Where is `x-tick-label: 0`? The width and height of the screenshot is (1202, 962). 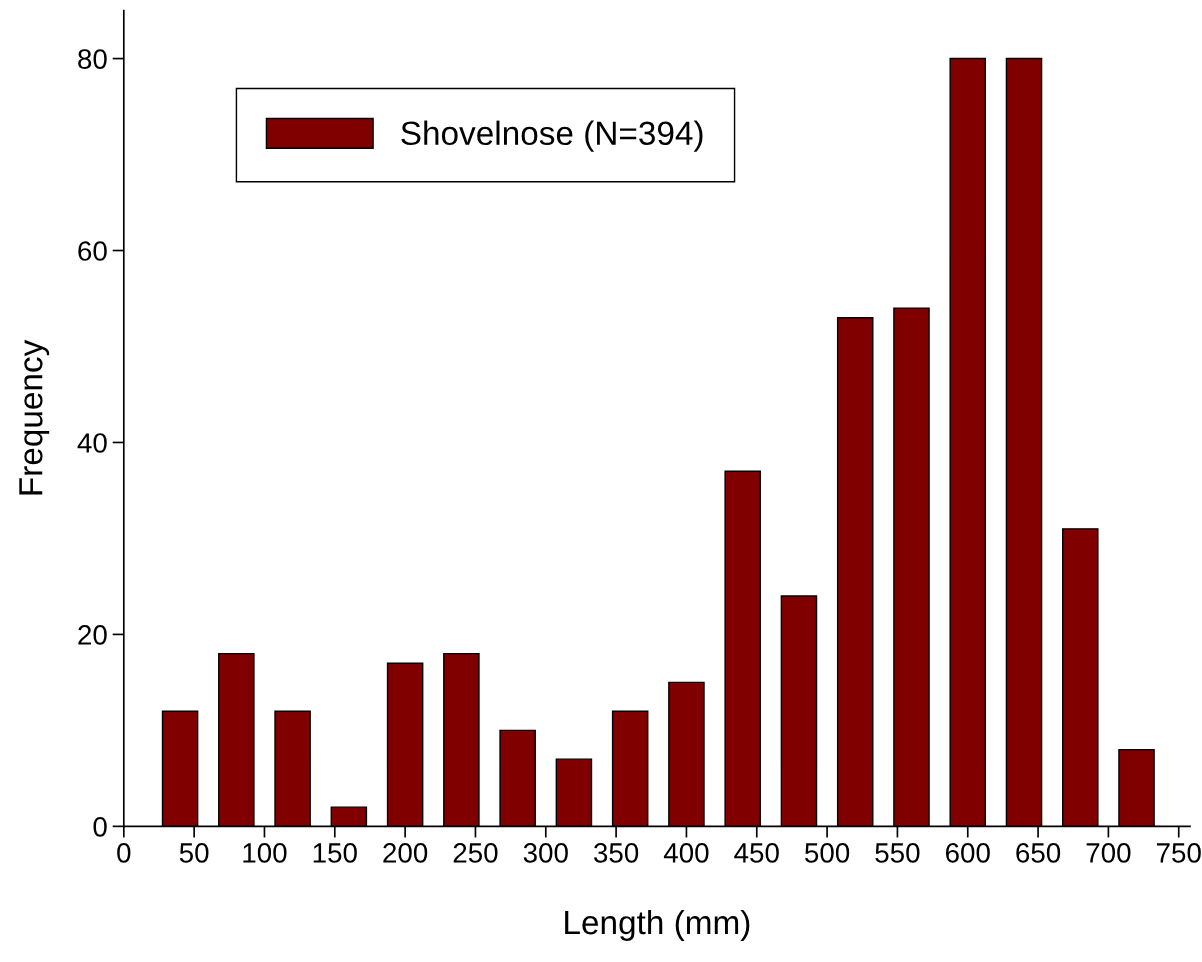
x-tick-label: 0 is located at coordinates (124, 853).